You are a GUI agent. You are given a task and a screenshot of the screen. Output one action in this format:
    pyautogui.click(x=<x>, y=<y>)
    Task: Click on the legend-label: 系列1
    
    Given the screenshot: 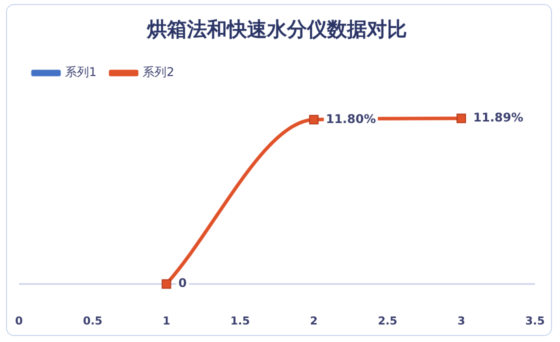 What is the action you would take?
    pyautogui.click(x=81, y=72)
    